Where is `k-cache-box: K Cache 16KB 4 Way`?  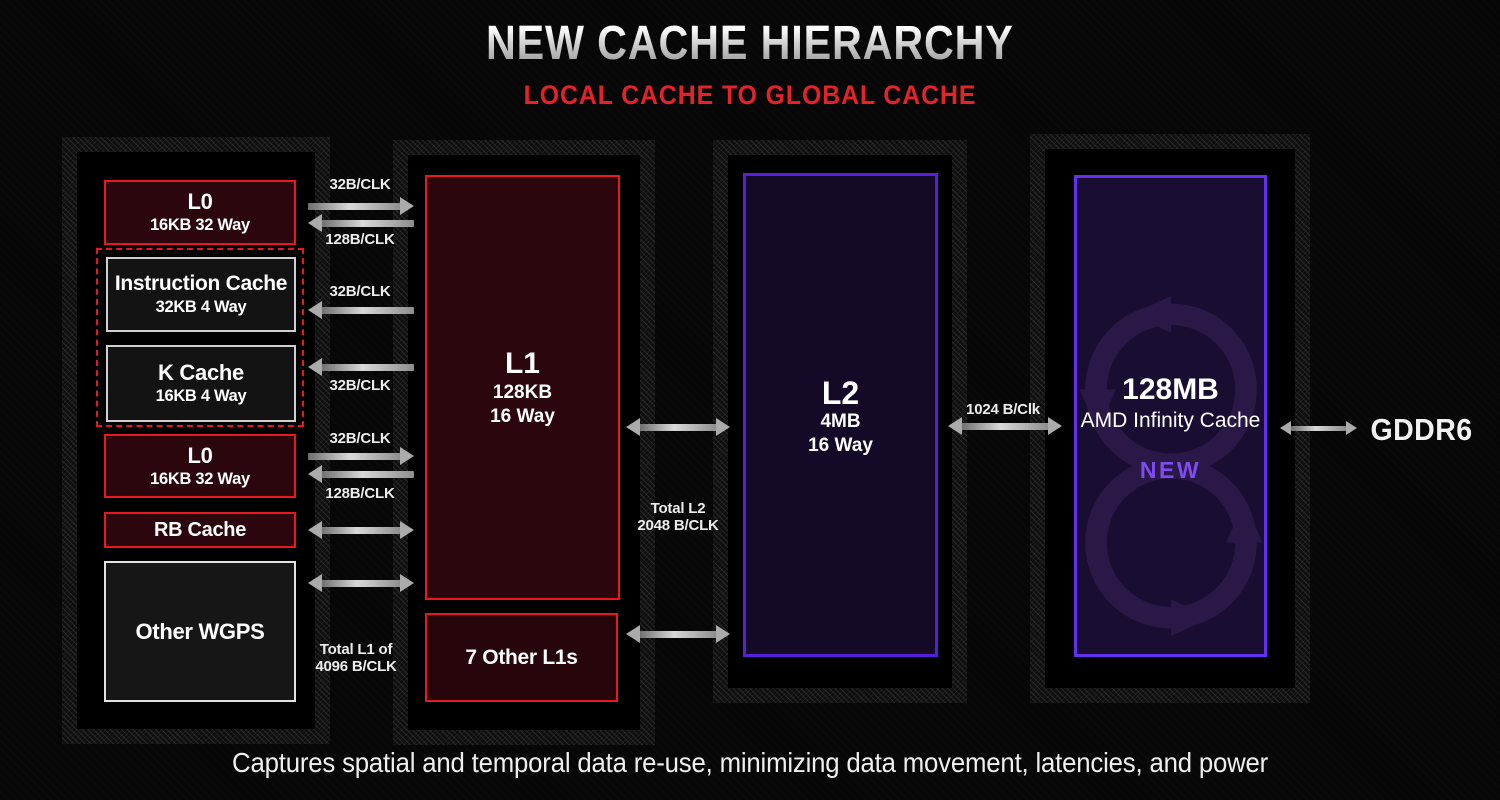 k-cache-box: K Cache 16KB 4 Way is located at coordinates (201, 383).